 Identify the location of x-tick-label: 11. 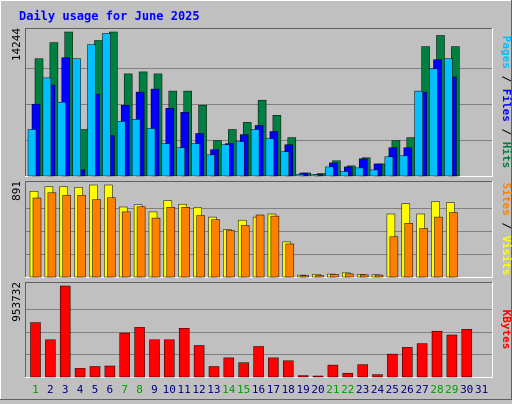
(183, 389).